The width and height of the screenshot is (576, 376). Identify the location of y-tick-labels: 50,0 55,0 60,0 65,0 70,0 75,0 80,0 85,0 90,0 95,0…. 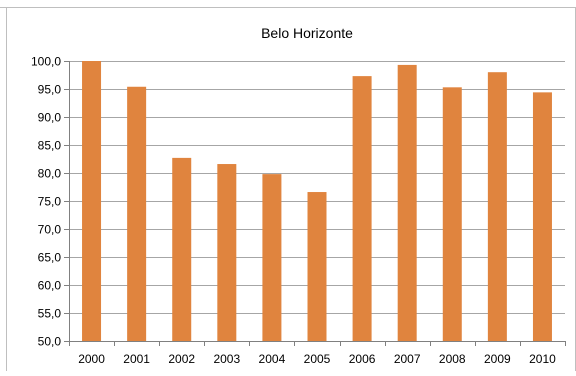
(46, 202).